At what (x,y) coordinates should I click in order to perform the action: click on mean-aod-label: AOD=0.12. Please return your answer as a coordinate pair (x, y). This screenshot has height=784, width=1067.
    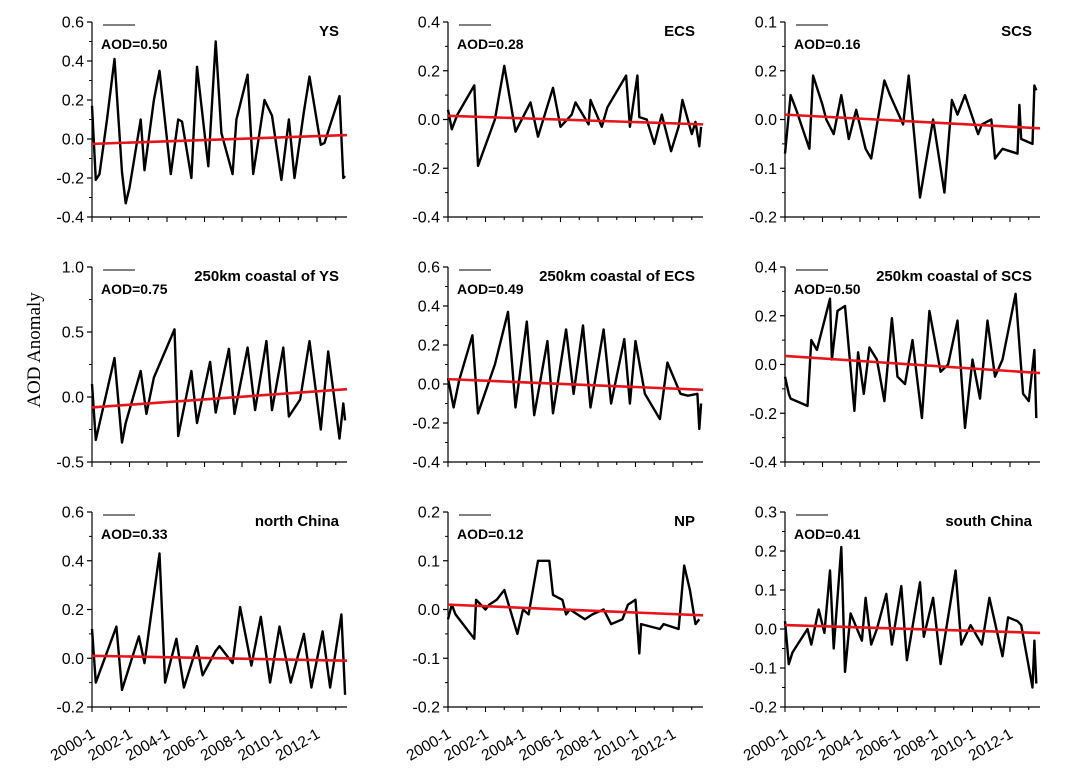
    Looking at the image, I should click on (490, 534).